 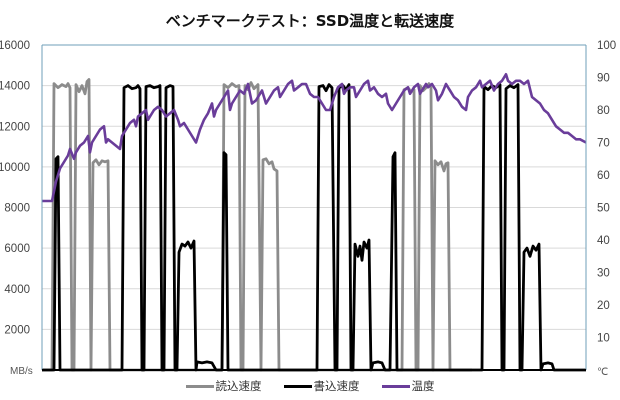 I want to click on y-axis-right-ticks: 10 20 30 40 50 60 70 80 90 100, so click(x=606, y=192).